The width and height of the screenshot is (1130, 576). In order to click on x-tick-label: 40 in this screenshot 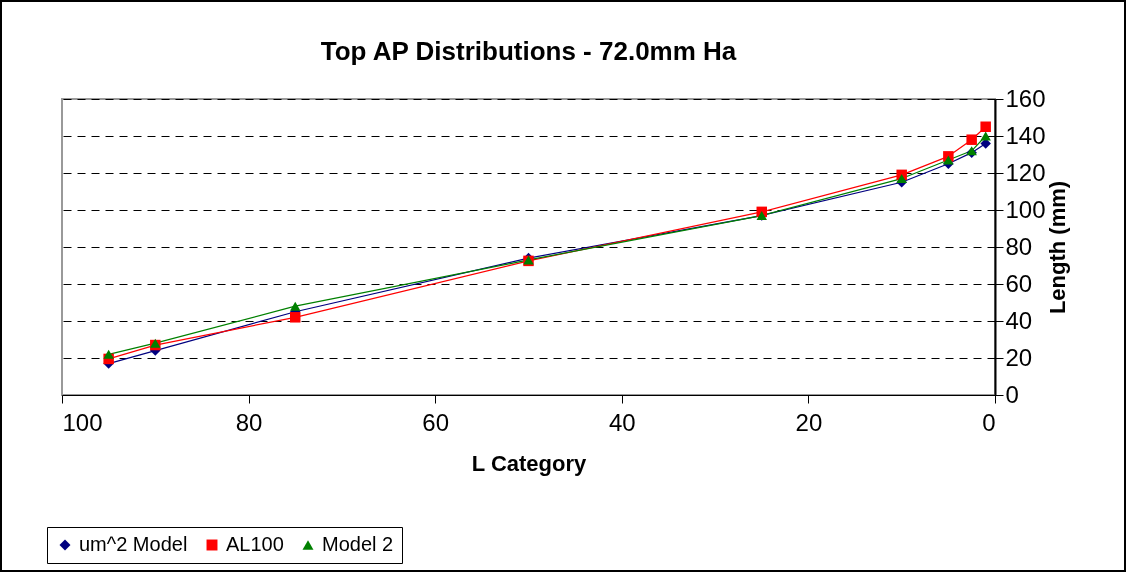, I will do `click(622, 422)`.